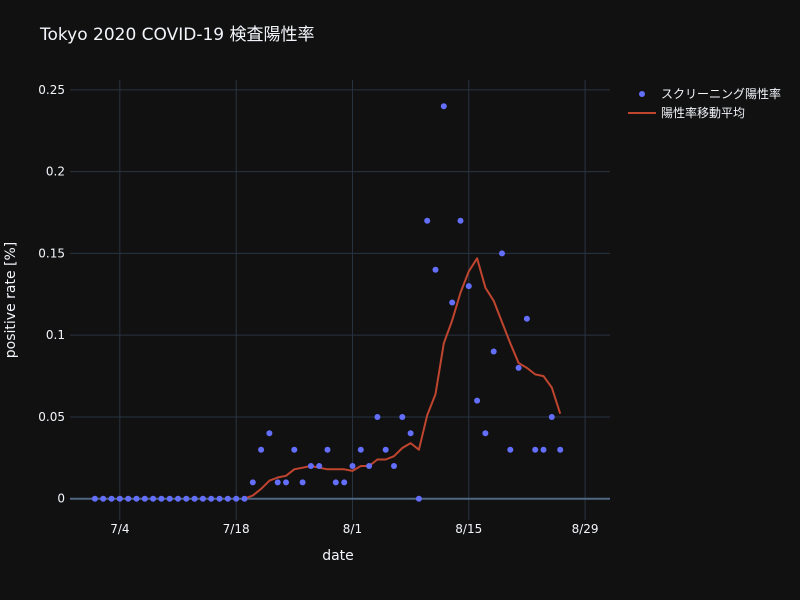 The image size is (800, 600). Describe the element at coordinates (51, 90) in the screenshot. I see `y-tick-label: 0.25` at that location.